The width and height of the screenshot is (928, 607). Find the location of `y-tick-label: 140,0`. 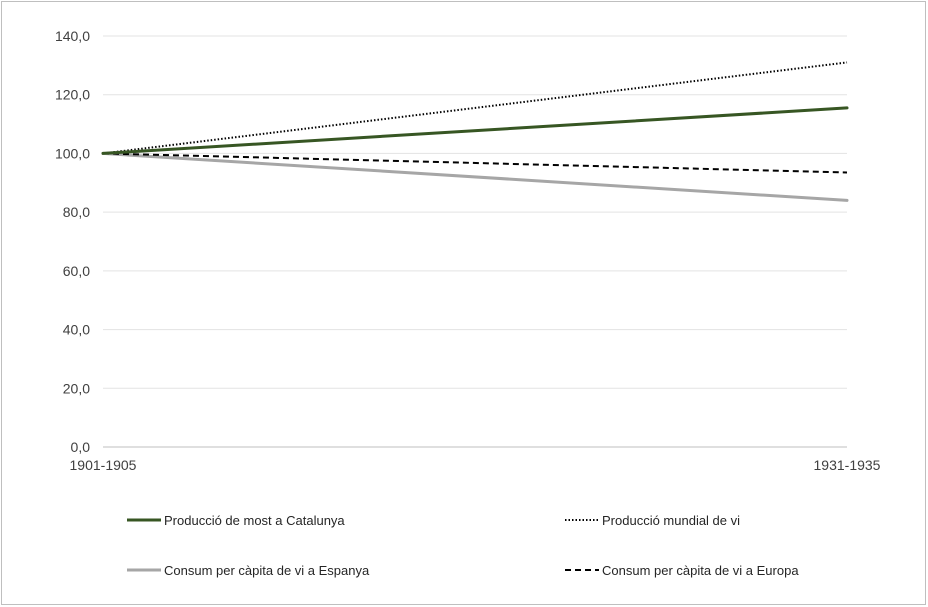

y-tick-label: 140,0 is located at coordinates (72, 36).